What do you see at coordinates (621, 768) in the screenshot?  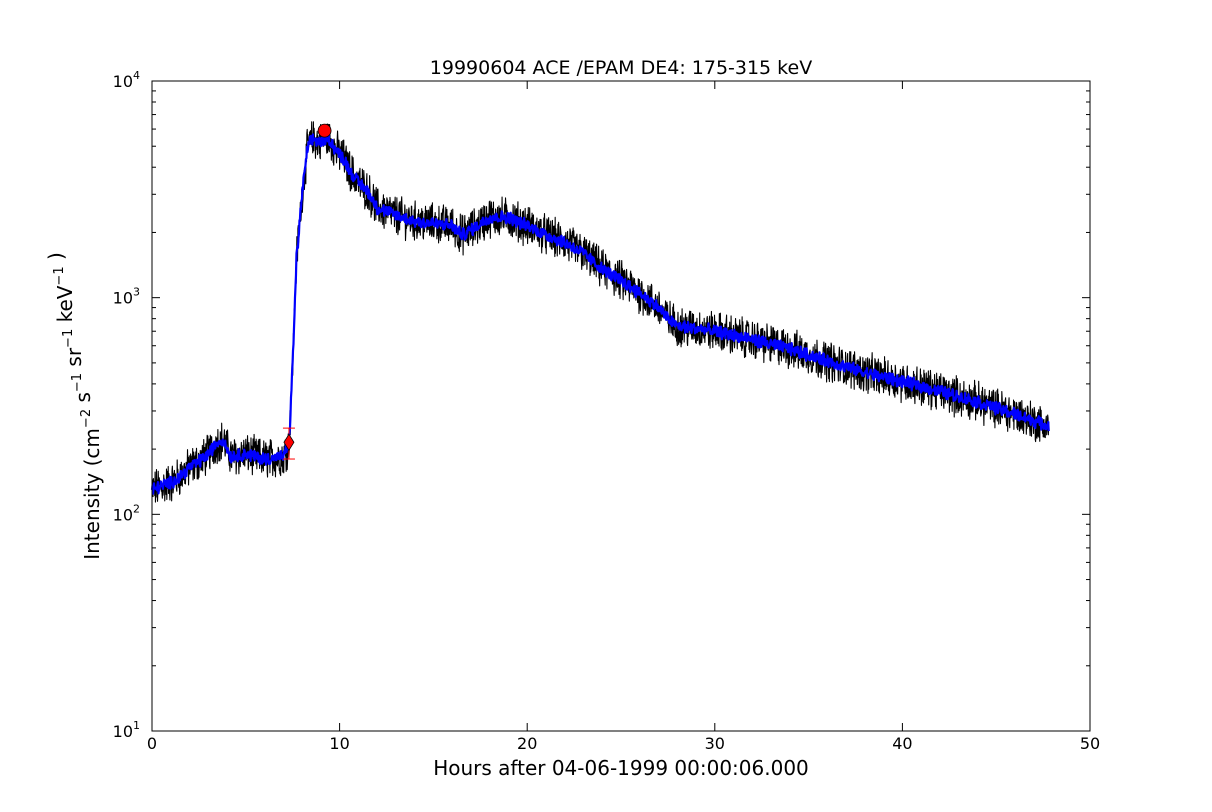 I see `x-axis-title: Hours after 04-06-1999 00:00:06.000` at bounding box center [621, 768].